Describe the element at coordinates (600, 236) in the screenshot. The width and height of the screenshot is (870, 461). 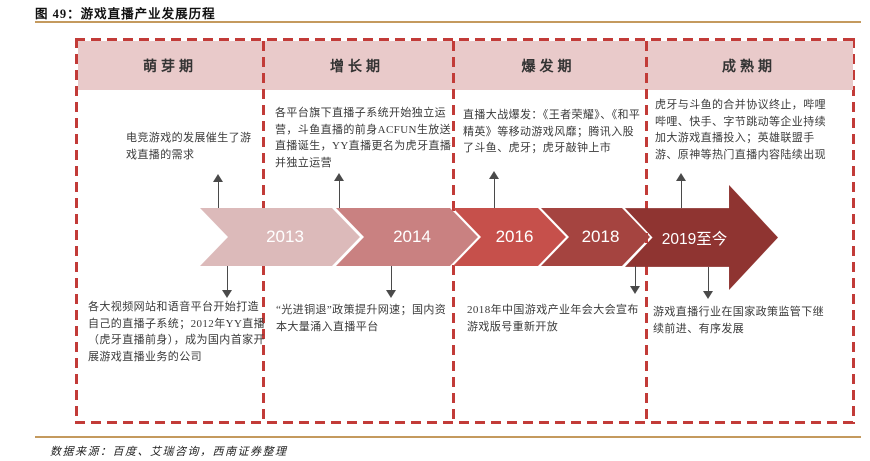
I see `year-label-2018: 2018` at that location.